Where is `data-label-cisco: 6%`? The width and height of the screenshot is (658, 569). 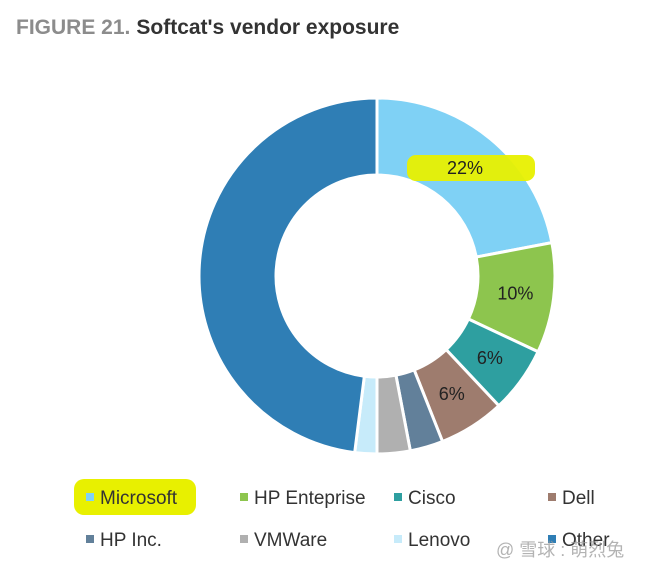
data-label-cisco: 6% is located at coordinates (490, 358).